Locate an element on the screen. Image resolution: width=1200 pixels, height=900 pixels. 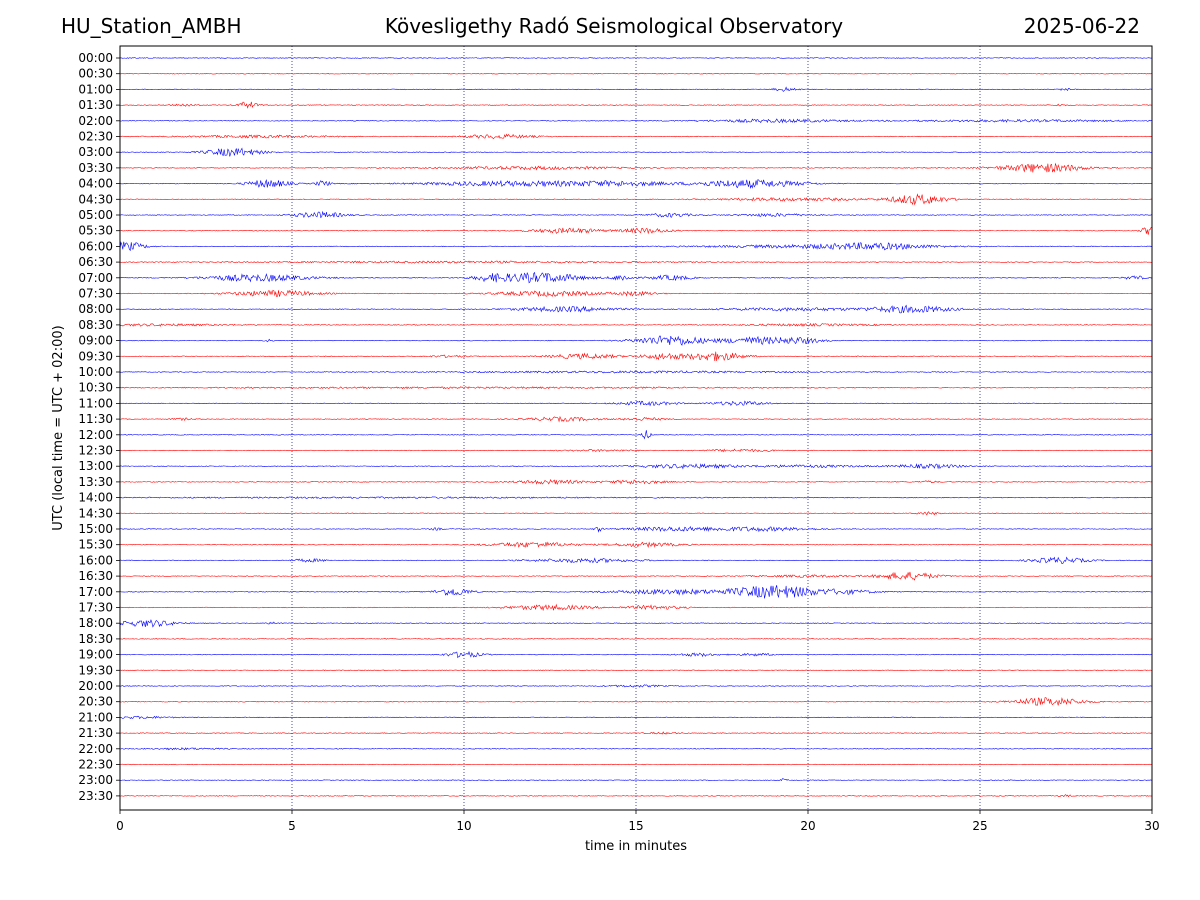
y-tick-label: 05:30 is located at coordinates (95, 231).